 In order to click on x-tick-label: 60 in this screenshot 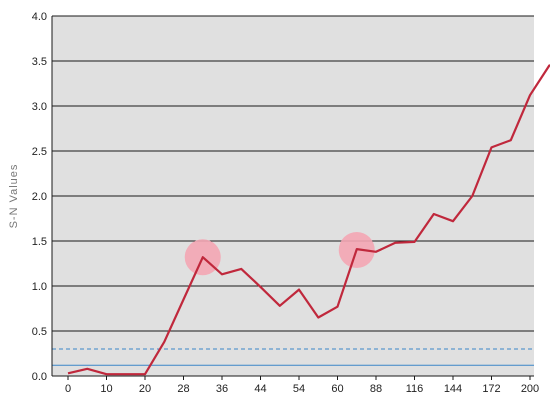, I will do `click(337, 389)`.